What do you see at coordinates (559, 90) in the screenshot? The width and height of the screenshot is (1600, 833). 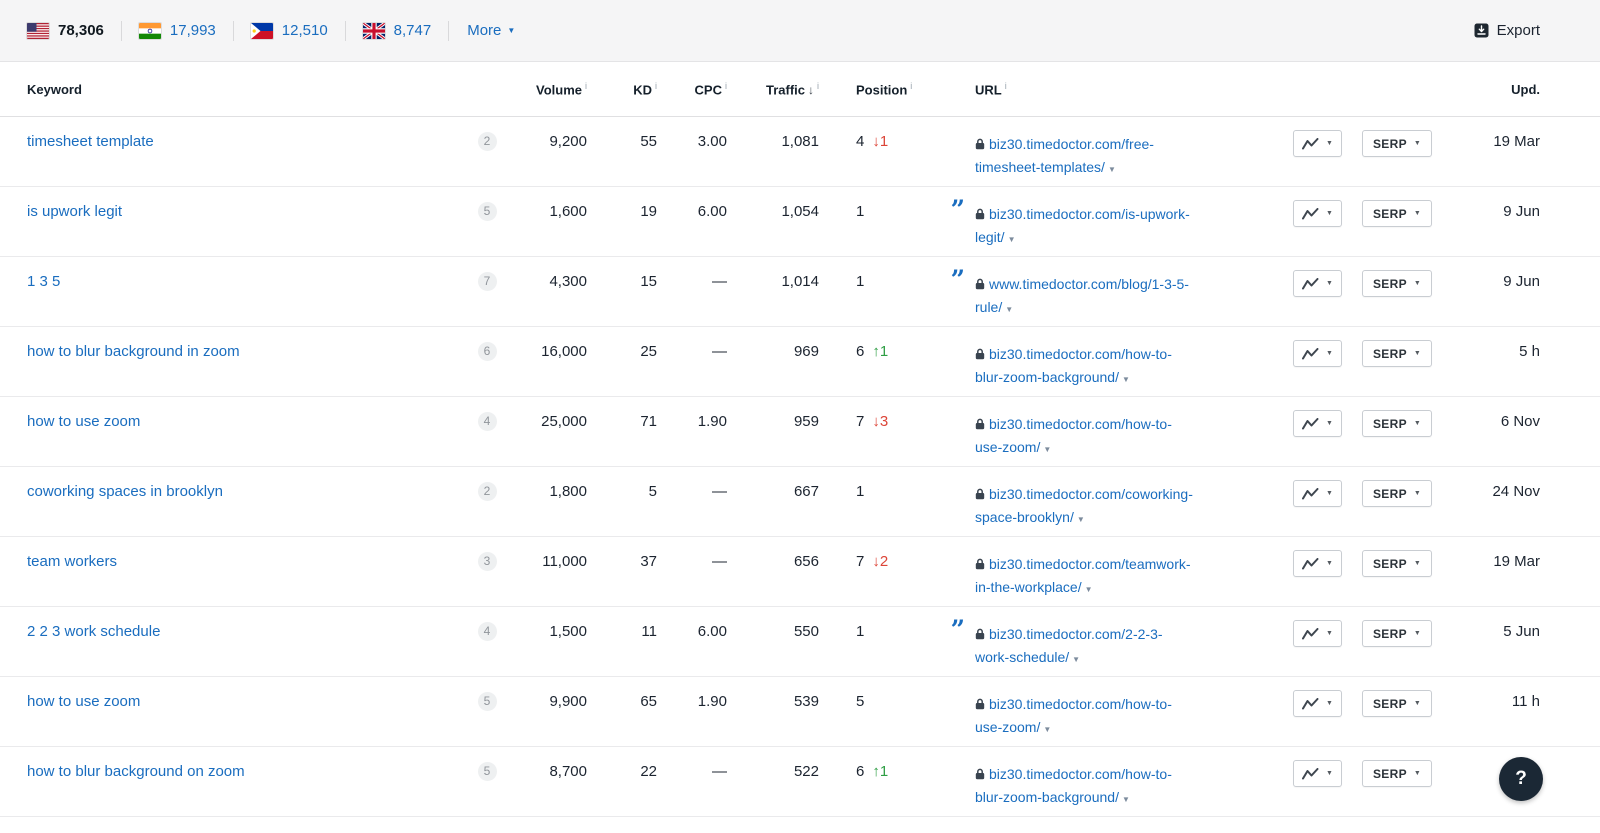 I see `header-volume: Volume` at bounding box center [559, 90].